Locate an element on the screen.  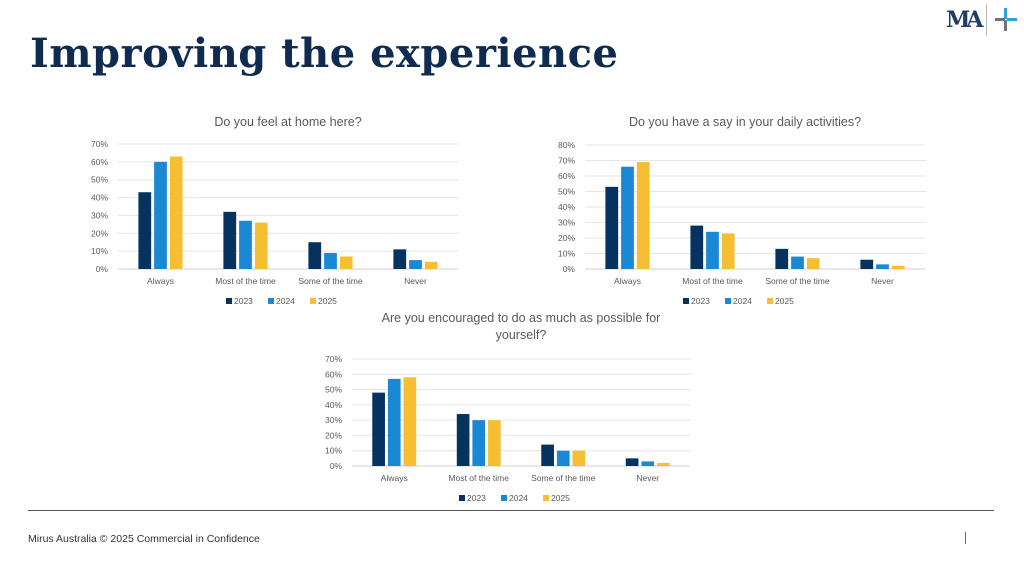
chart-title: yourself? is located at coordinates (521, 335).